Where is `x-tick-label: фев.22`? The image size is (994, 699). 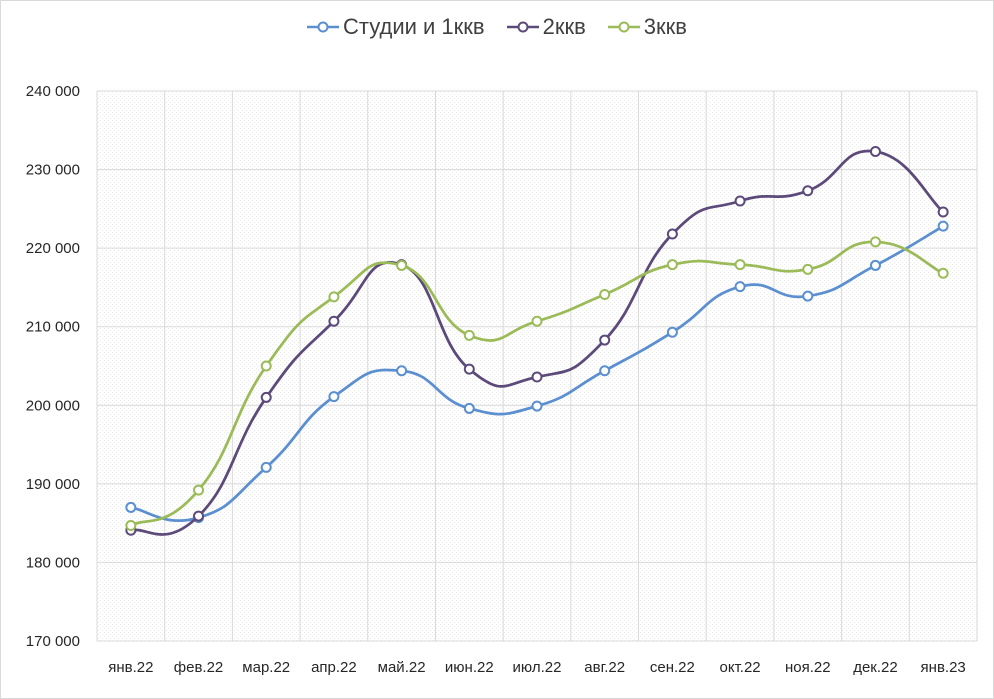
x-tick-label: фев.22 is located at coordinates (199, 667).